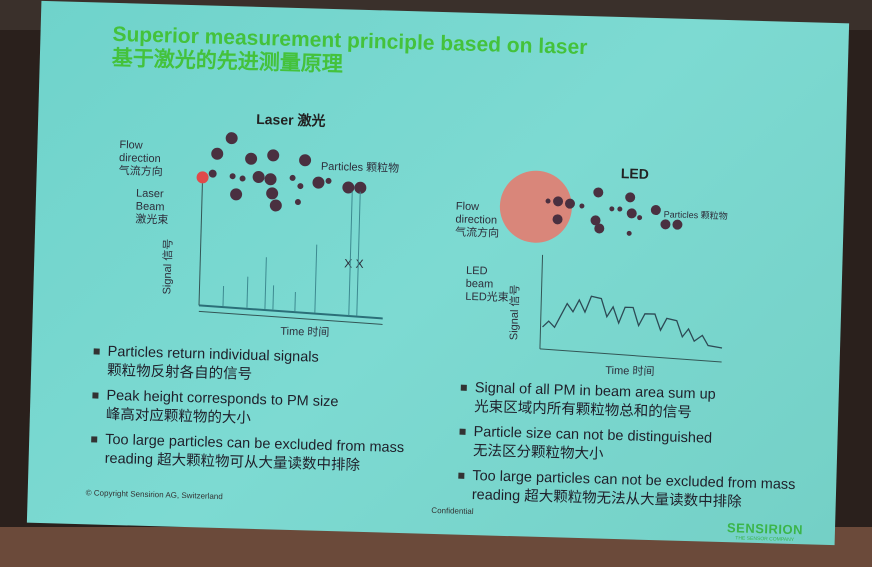 The height and width of the screenshot is (567, 872). I want to click on laser-beam-spot, so click(202, 177).